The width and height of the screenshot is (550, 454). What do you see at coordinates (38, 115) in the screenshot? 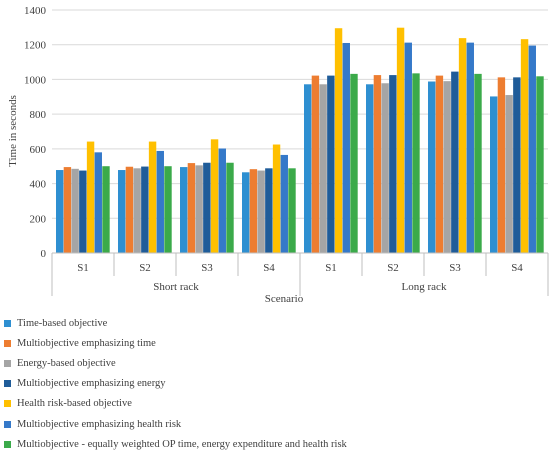
I see `y-tick-label: 800` at bounding box center [38, 115].